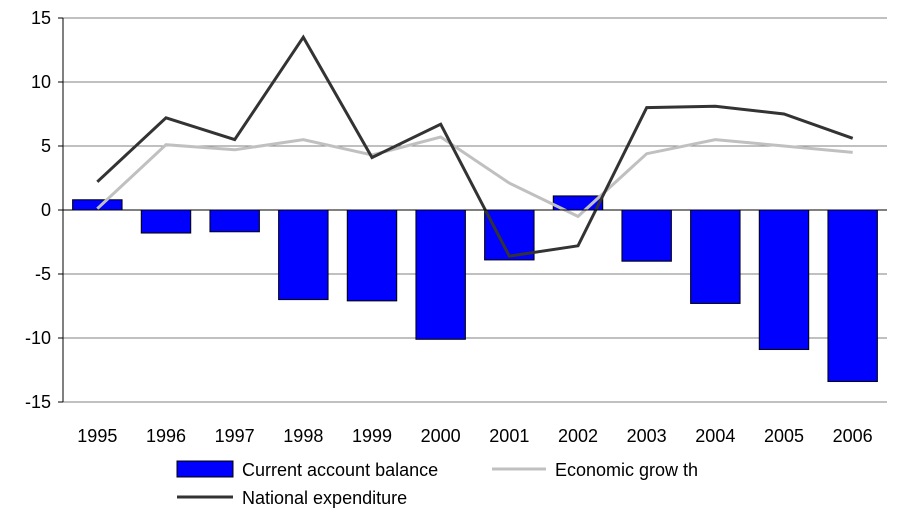  What do you see at coordinates (340, 470) in the screenshot?
I see `legend-label-current-account: Current account balance` at bounding box center [340, 470].